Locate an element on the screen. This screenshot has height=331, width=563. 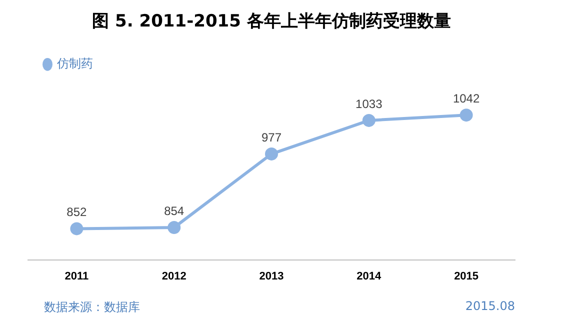
text: 2015.08 is located at coordinates (490, 307).